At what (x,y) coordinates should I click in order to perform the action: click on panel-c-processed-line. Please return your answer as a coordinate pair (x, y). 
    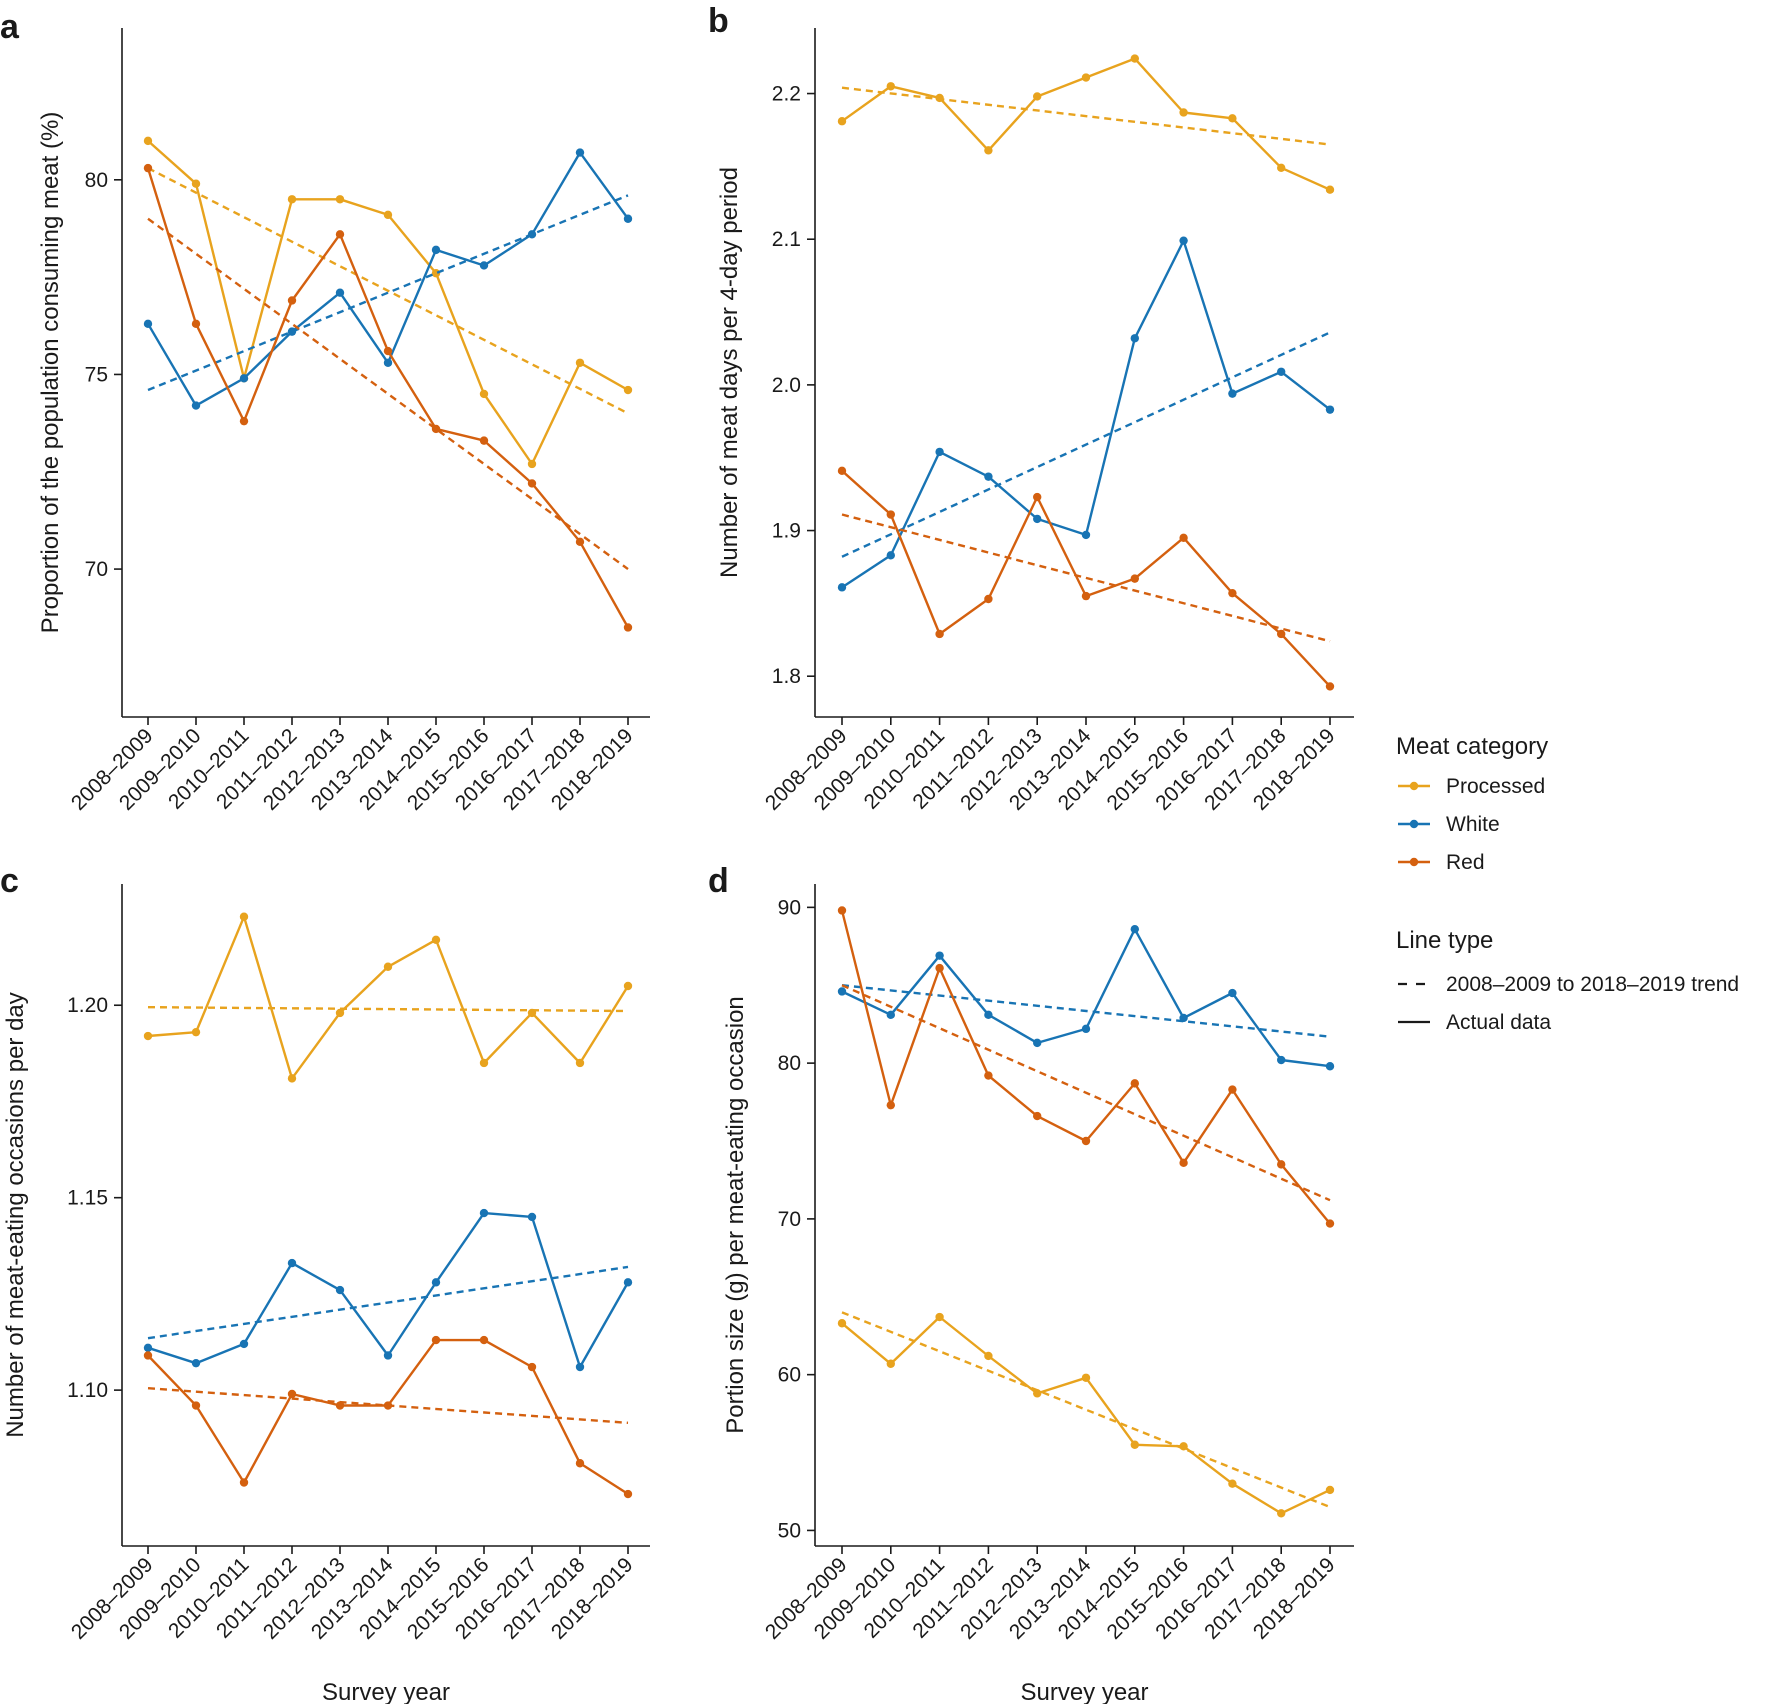
    Looking at the image, I should click on (388, 997).